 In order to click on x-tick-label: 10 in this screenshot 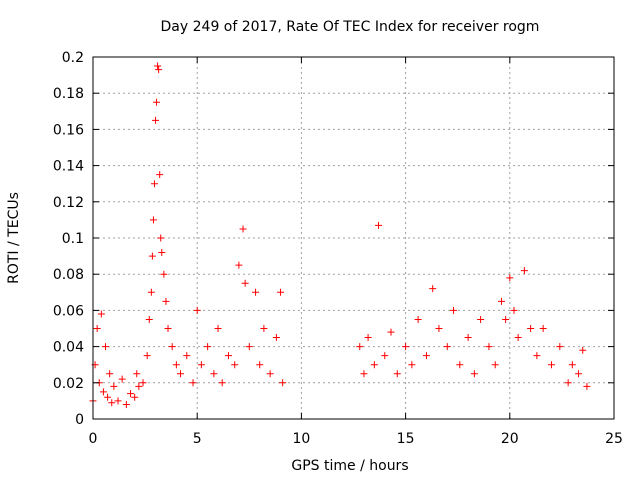, I will do `click(301, 439)`.